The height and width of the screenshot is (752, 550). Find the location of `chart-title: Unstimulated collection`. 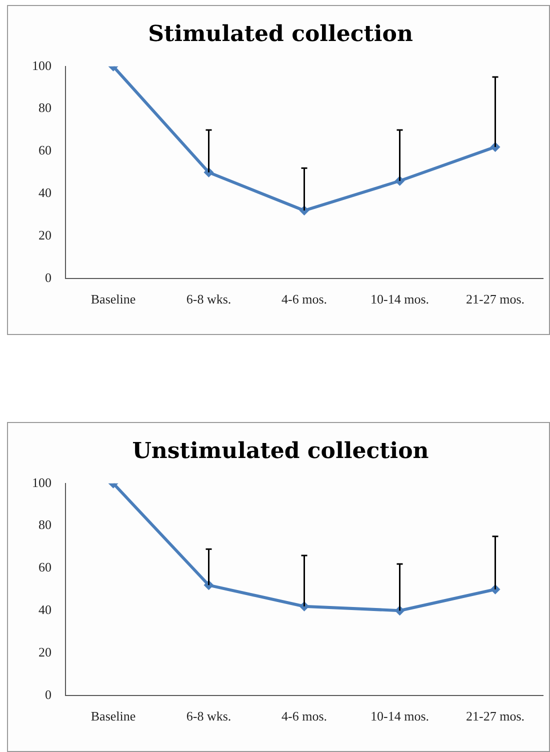

chart-title: Unstimulated collection is located at coordinates (280, 451).